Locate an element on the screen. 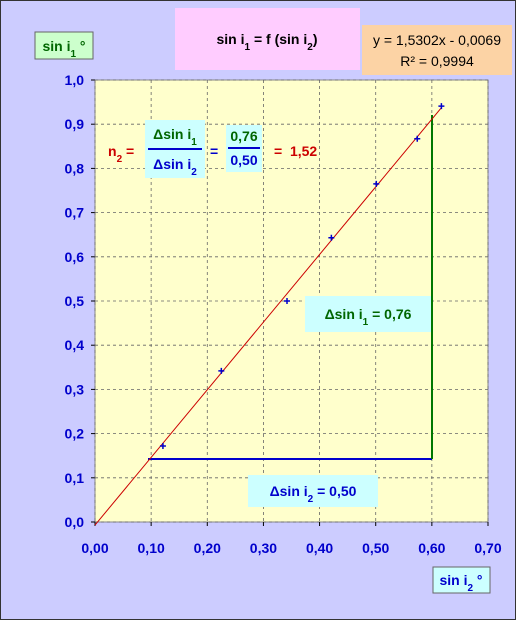 This screenshot has height=620, width=516. y-tick-label: 0,2 is located at coordinates (75, 434).